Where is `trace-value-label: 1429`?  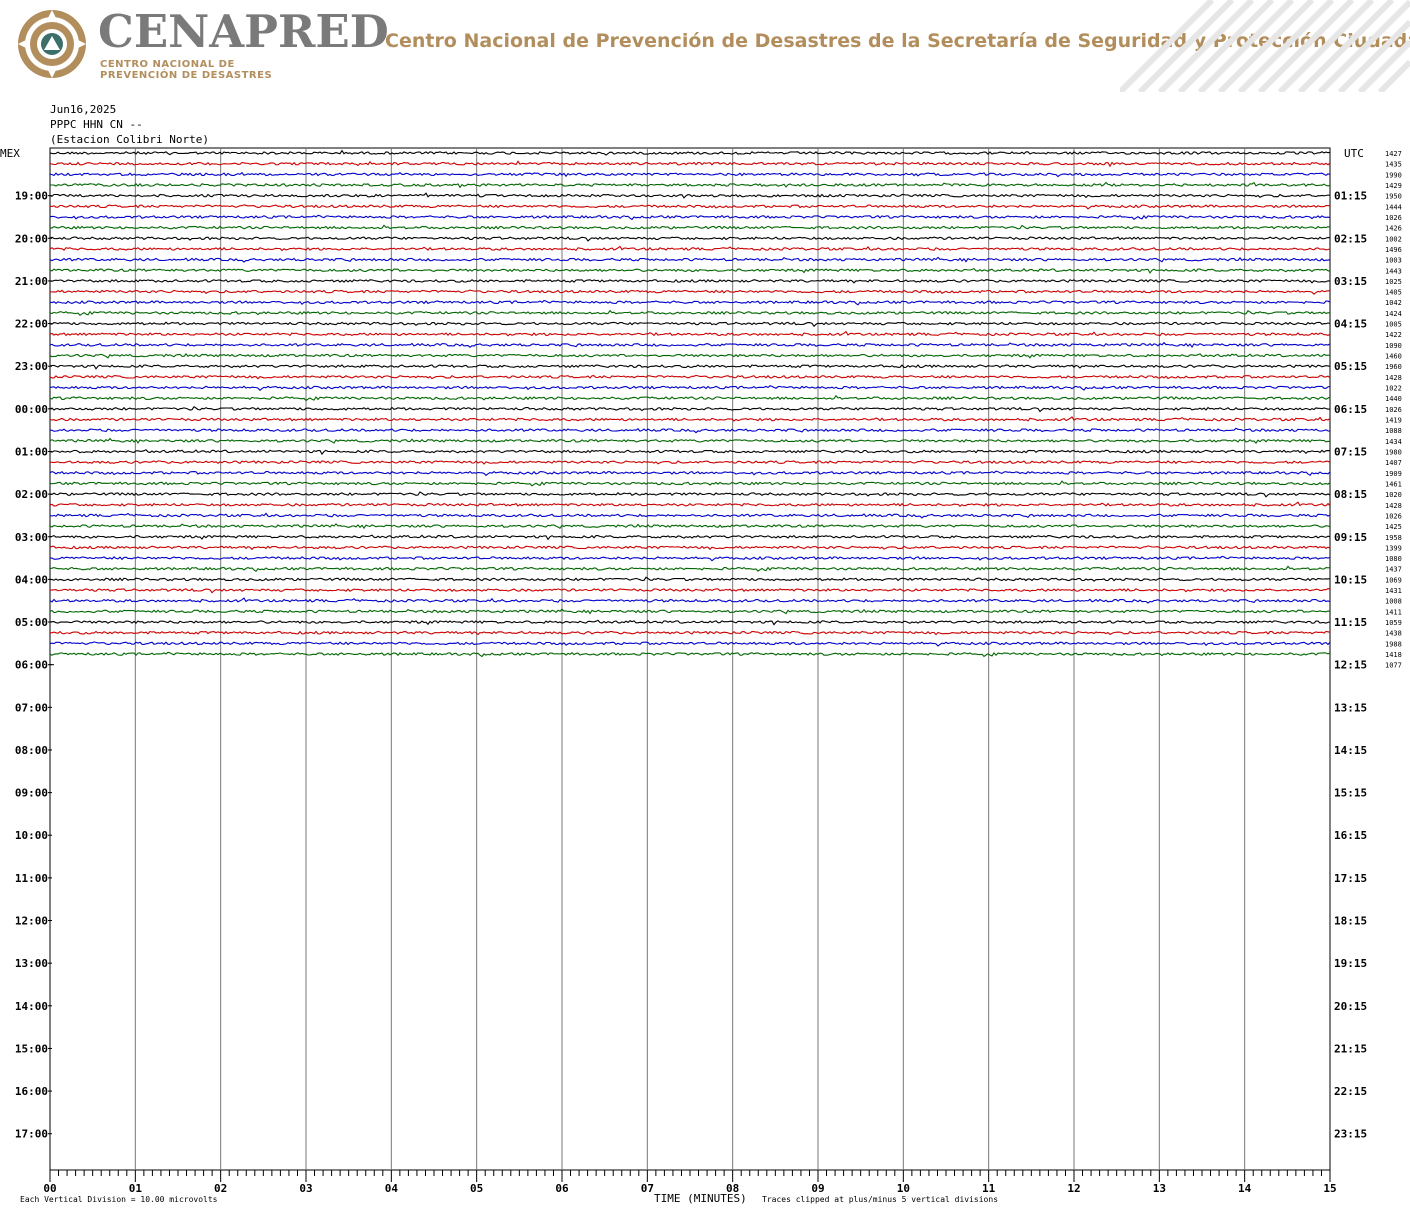 trace-value-label: 1429 is located at coordinates (1393, 186).